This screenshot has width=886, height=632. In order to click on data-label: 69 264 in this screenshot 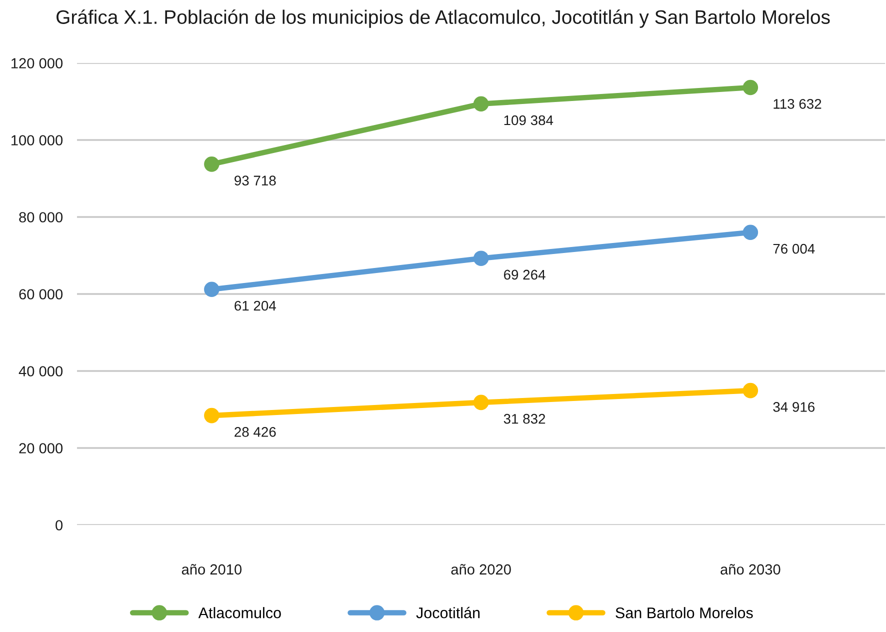, I will do `click(525, 275)`.